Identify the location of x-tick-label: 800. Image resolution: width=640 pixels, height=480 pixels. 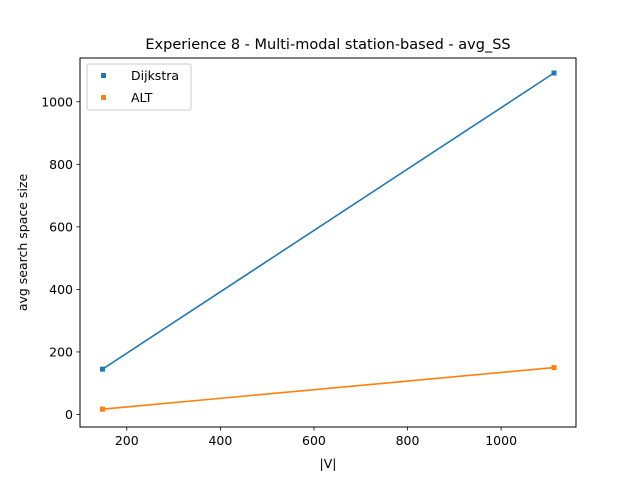
(408, 440).